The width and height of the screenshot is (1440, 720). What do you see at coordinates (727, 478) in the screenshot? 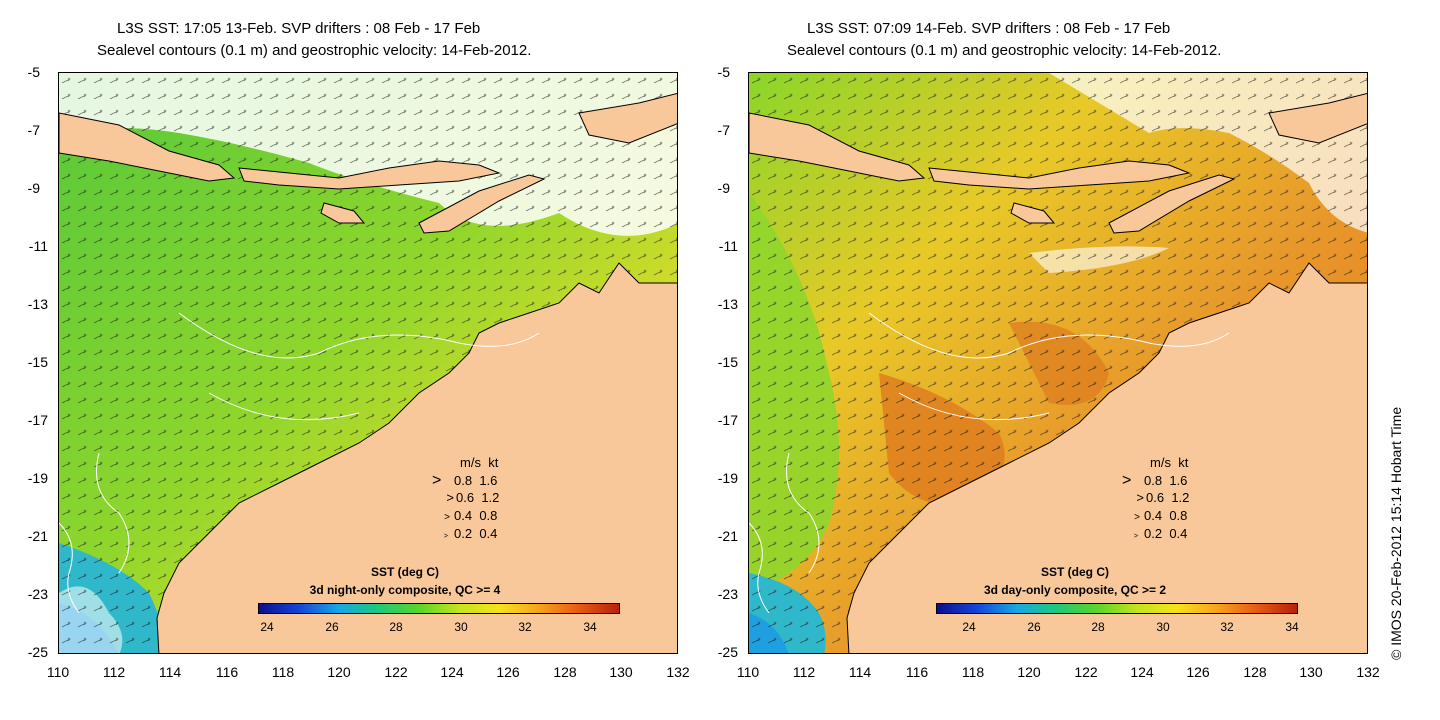
I see `right-ytick: -19` at bounding box center [727, 478].